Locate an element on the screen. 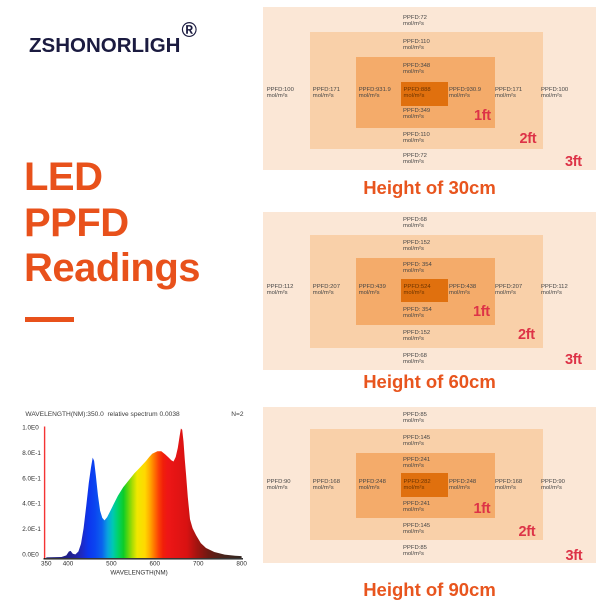 The image size is (600, 601). svg-text: 600 is located at coordinates (155, 564).